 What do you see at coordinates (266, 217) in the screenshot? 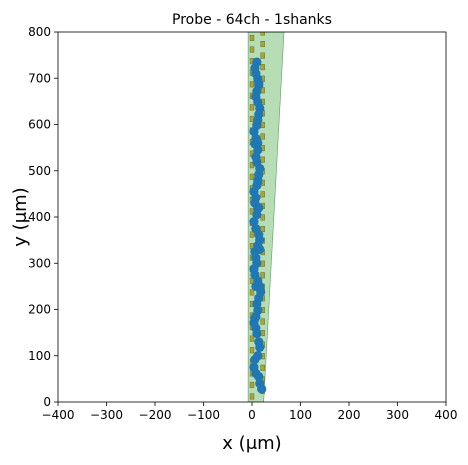
I see `data-layer` at bounding box center [266, 217].